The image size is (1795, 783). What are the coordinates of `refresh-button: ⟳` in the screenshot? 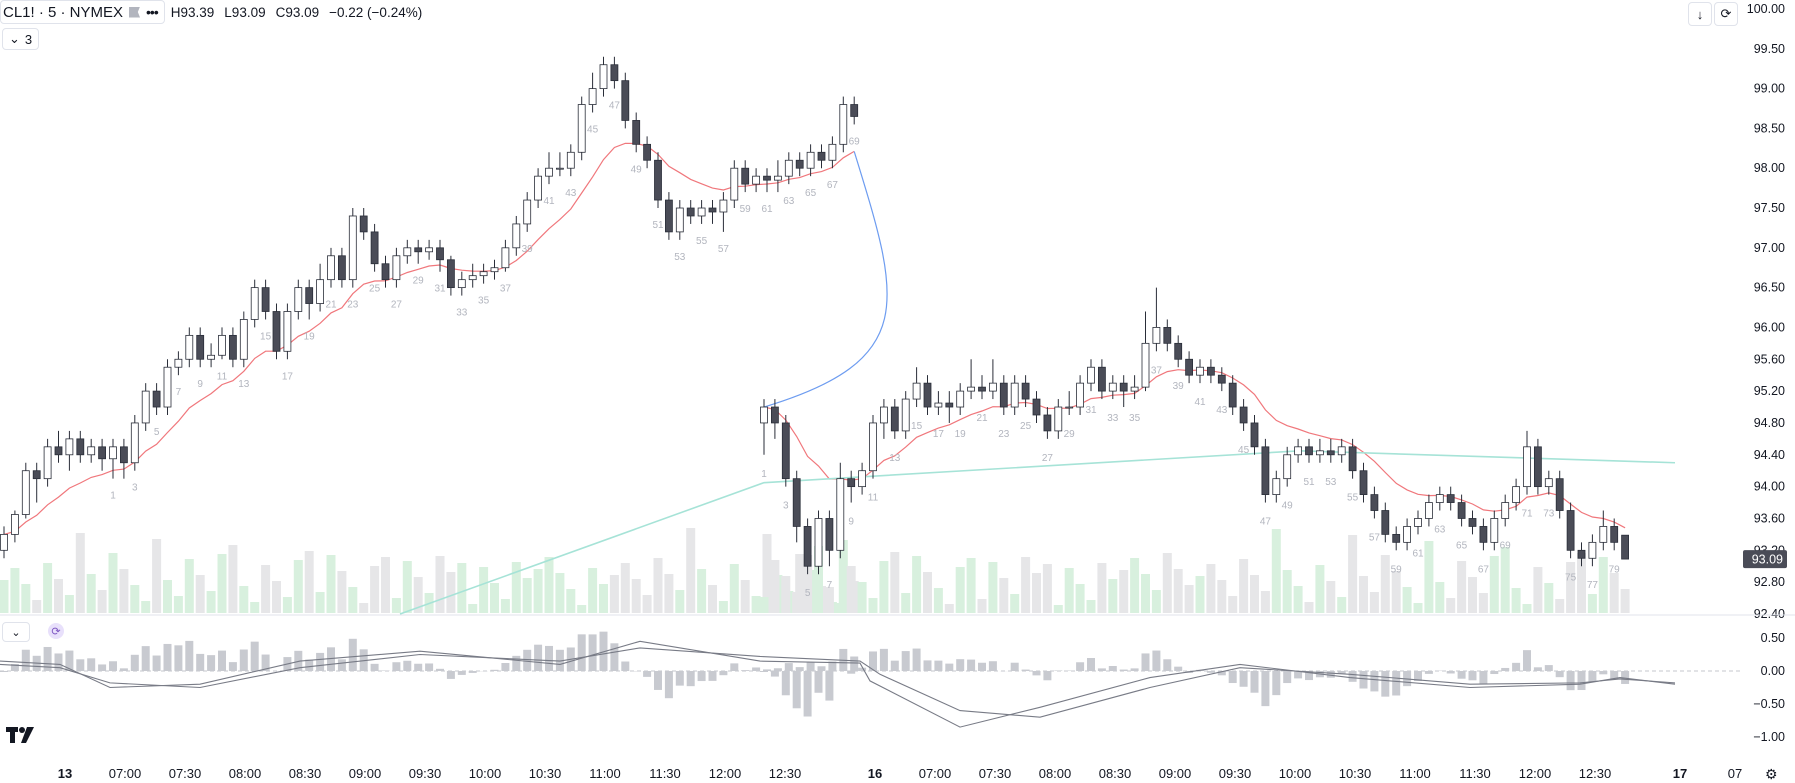 It's located at (1726, 14).